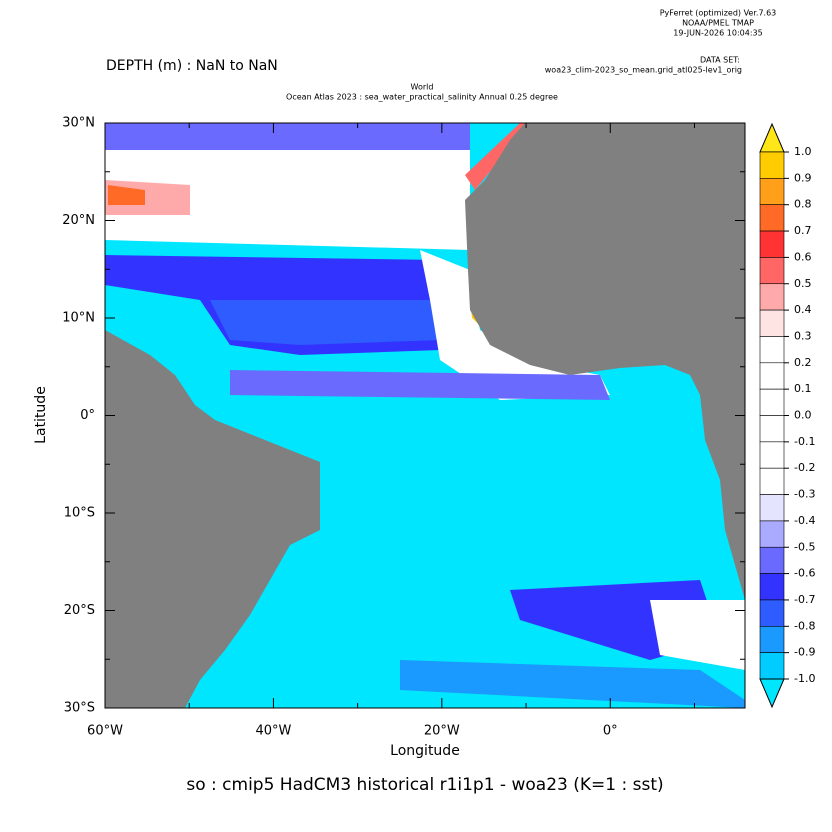 Image resolution: width=832 pixels, height=832 pixels. Describe the element at coordinates (78, 123) in the screenshot. I see `y-tick-label: 30°N` at that location.